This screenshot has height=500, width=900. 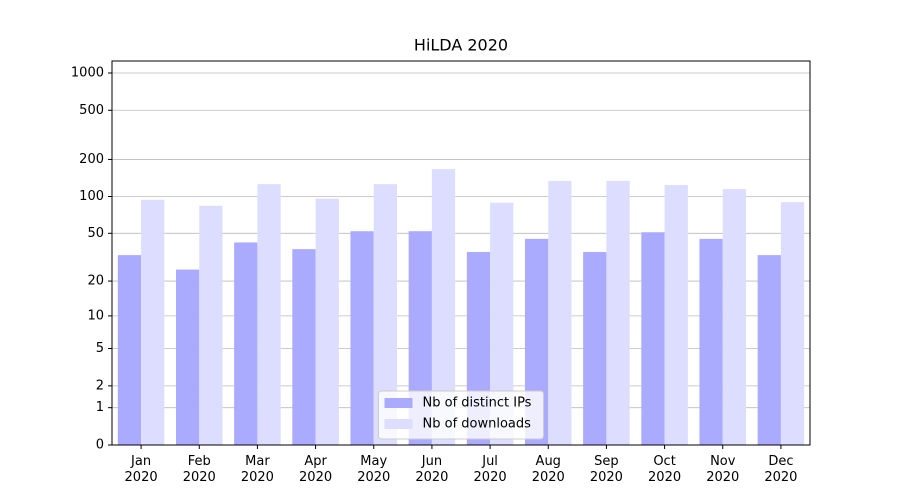 I want to click on y-tick-label: 10, so click(x=95, y=315).